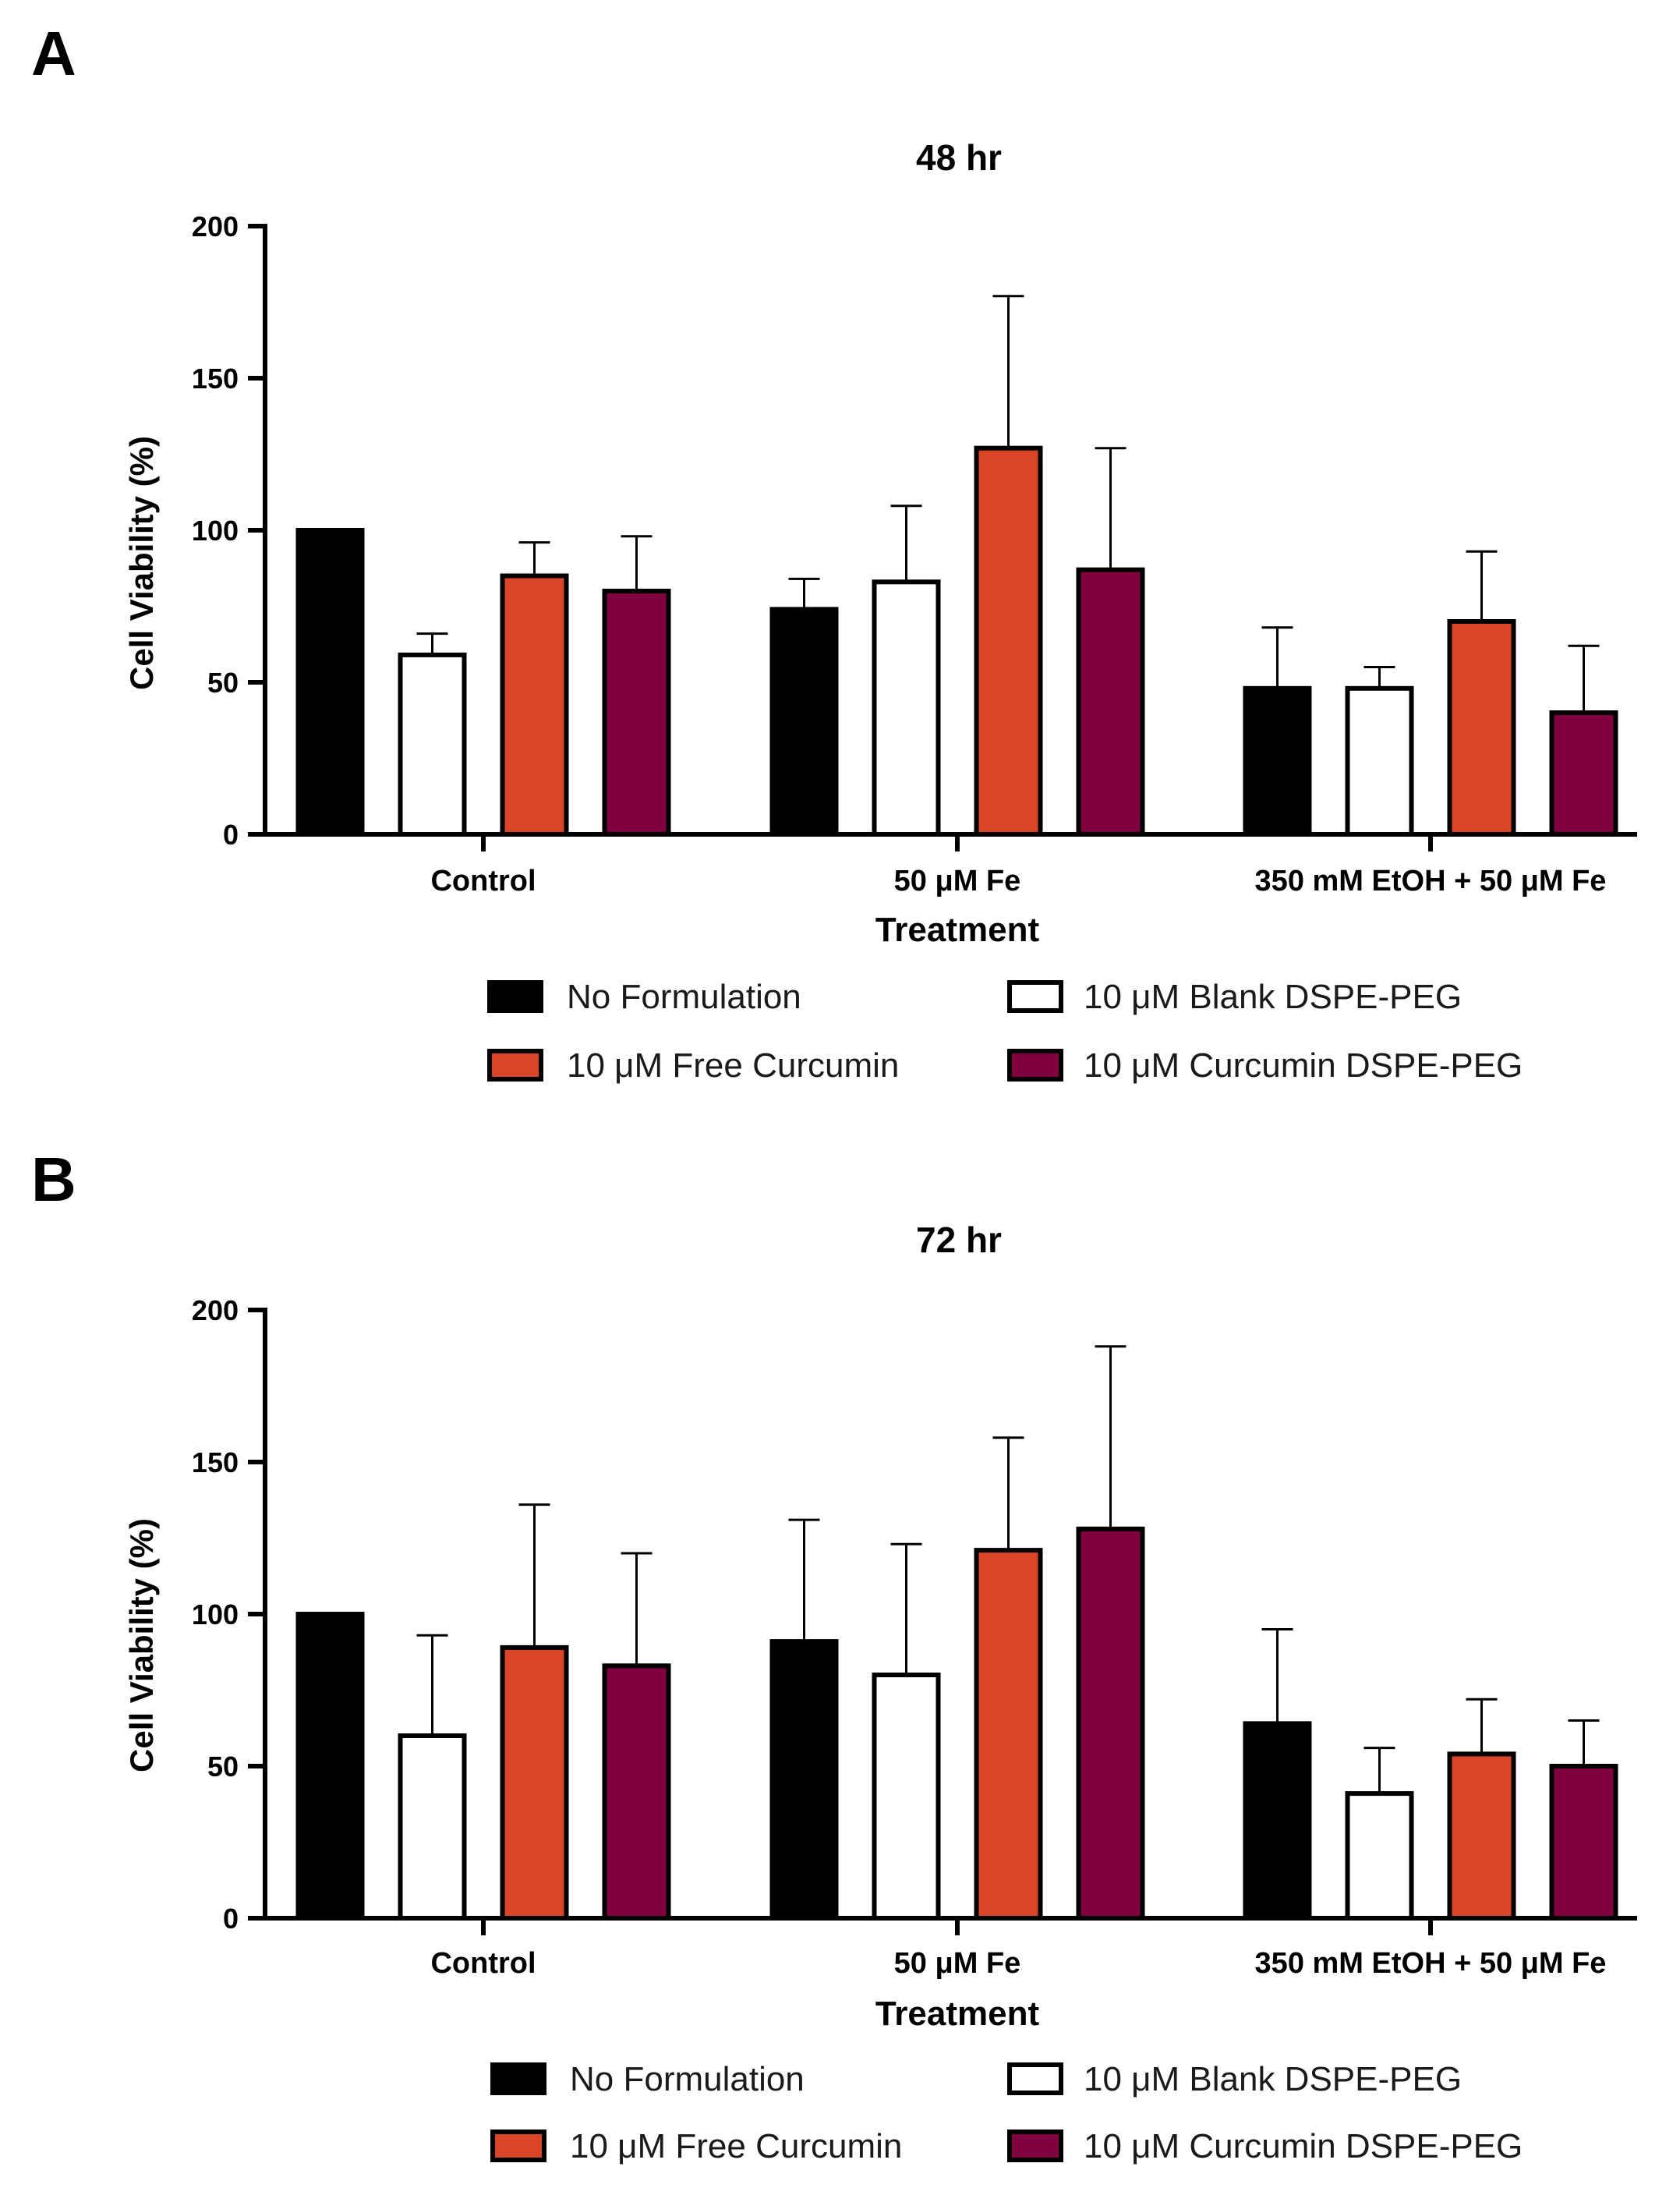 The image size is (1680, 2195). What do you see at coordinates (53, 1179) in the screenshot?
I see `panel-letter: B` at bounding box center [53, 1179].